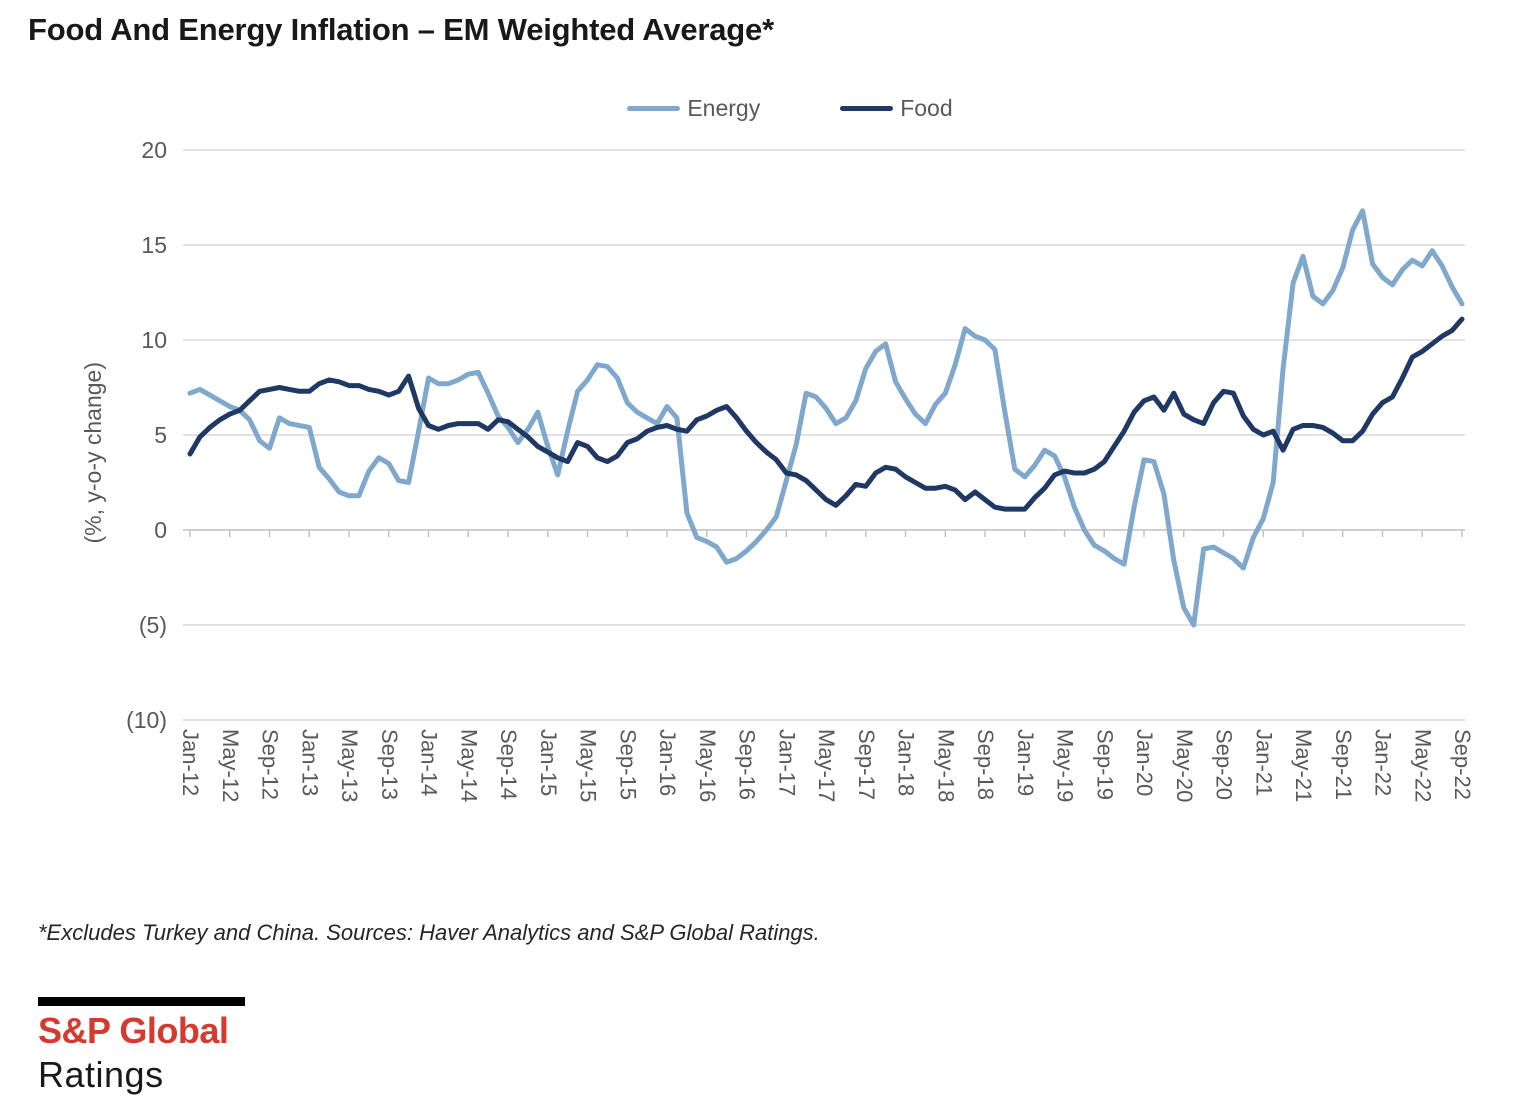  What do you see at coordinates (154, 150) in the screenshot?
I see `y-tick-label: 20` at bounding box center [154, 150].